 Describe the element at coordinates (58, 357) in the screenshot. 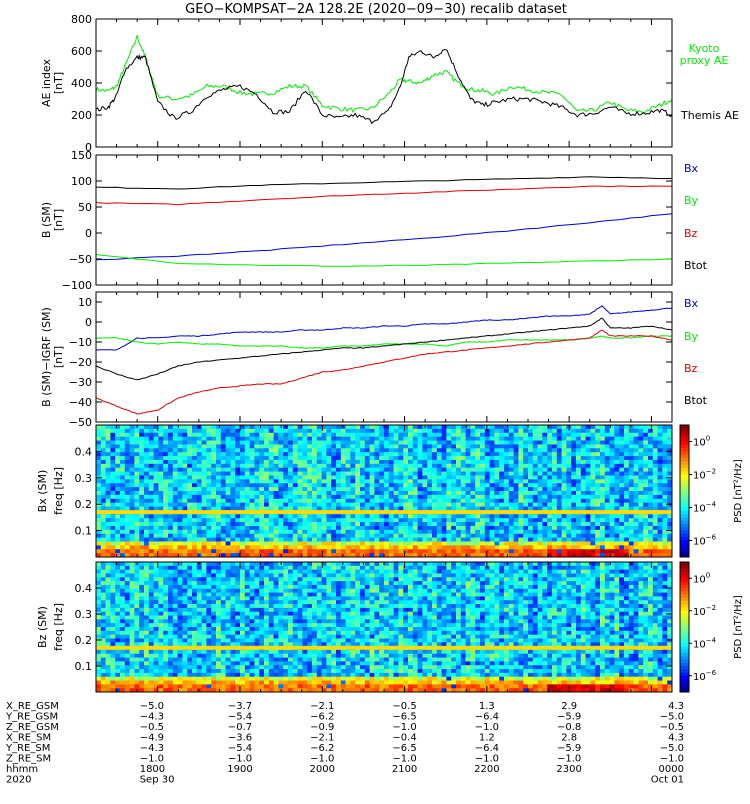

I see `y-axis-unit: [nT]` at that location.